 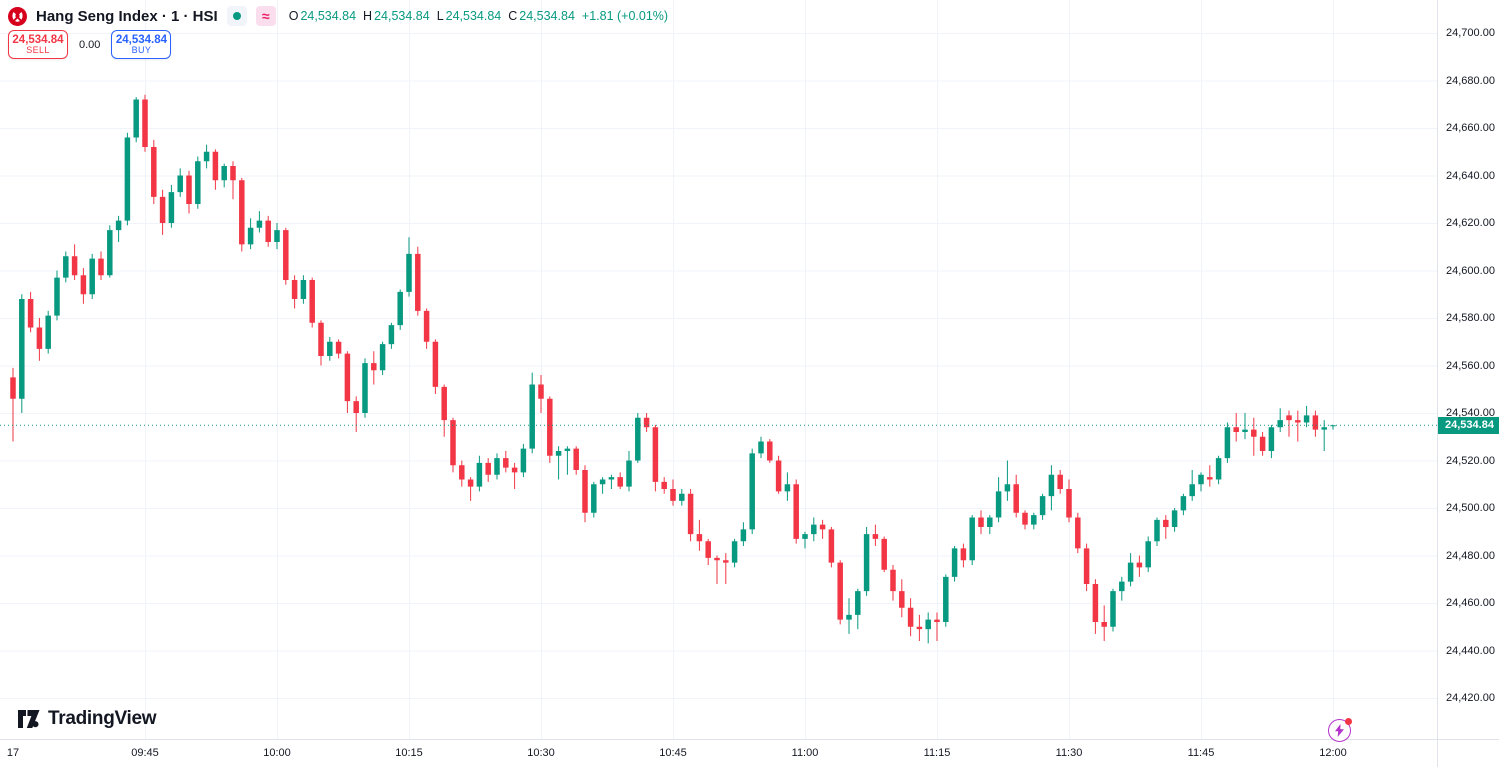 I want to click on market-status-button, so click(x=236, y=16).